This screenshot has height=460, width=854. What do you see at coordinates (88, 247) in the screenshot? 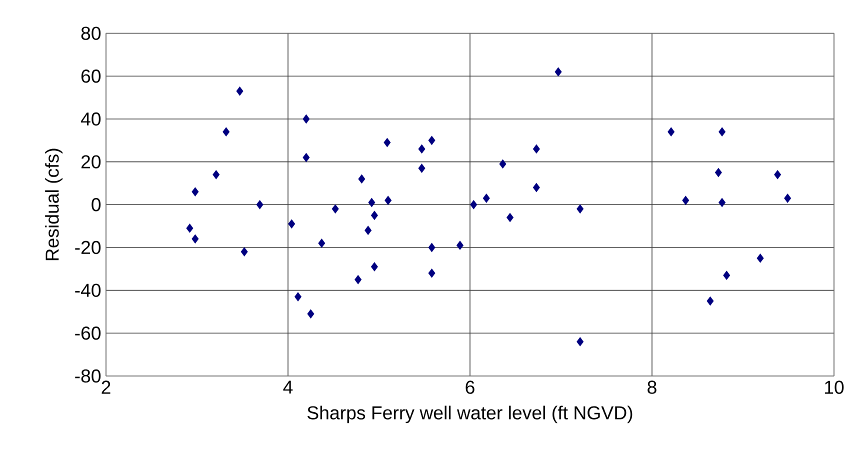
I see `y-tick-label: -20` at bounding box center [88, 247].